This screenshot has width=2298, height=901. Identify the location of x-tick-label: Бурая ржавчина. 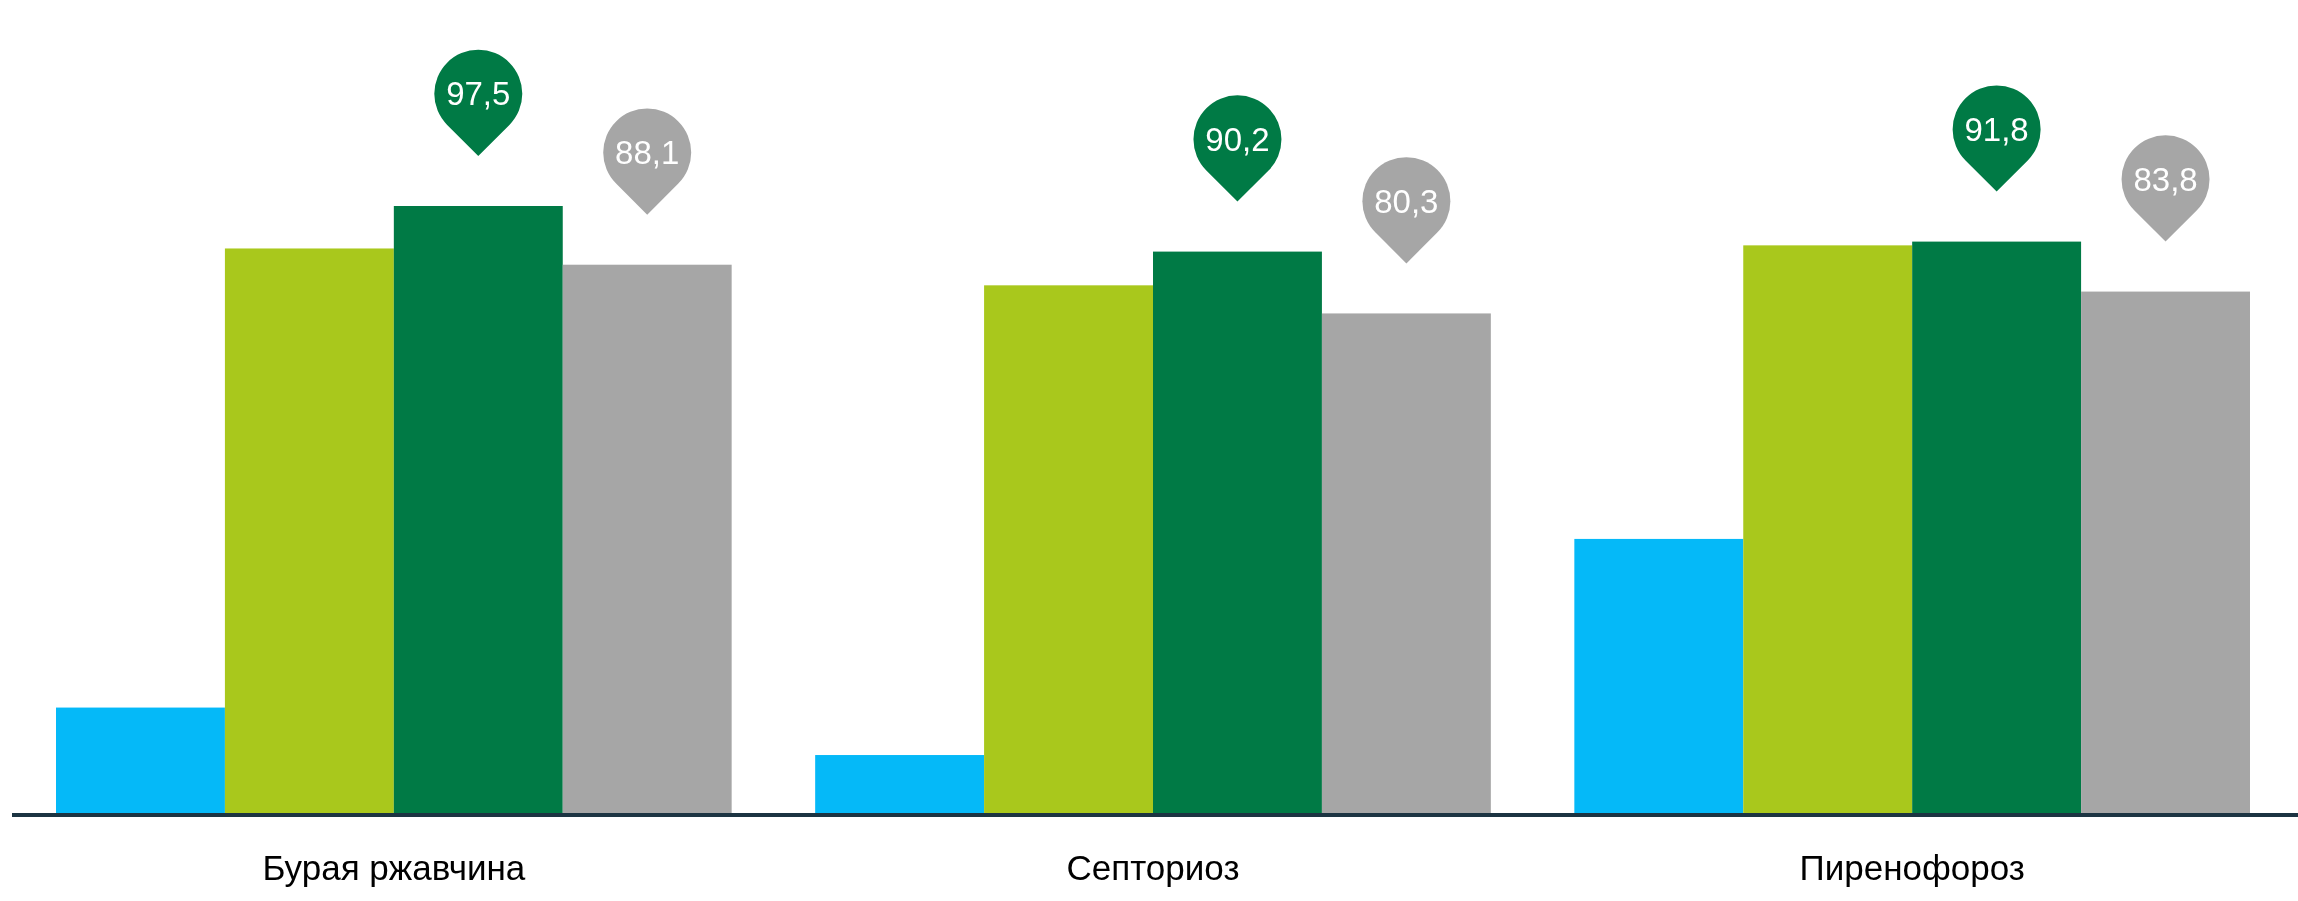
(394, 867).